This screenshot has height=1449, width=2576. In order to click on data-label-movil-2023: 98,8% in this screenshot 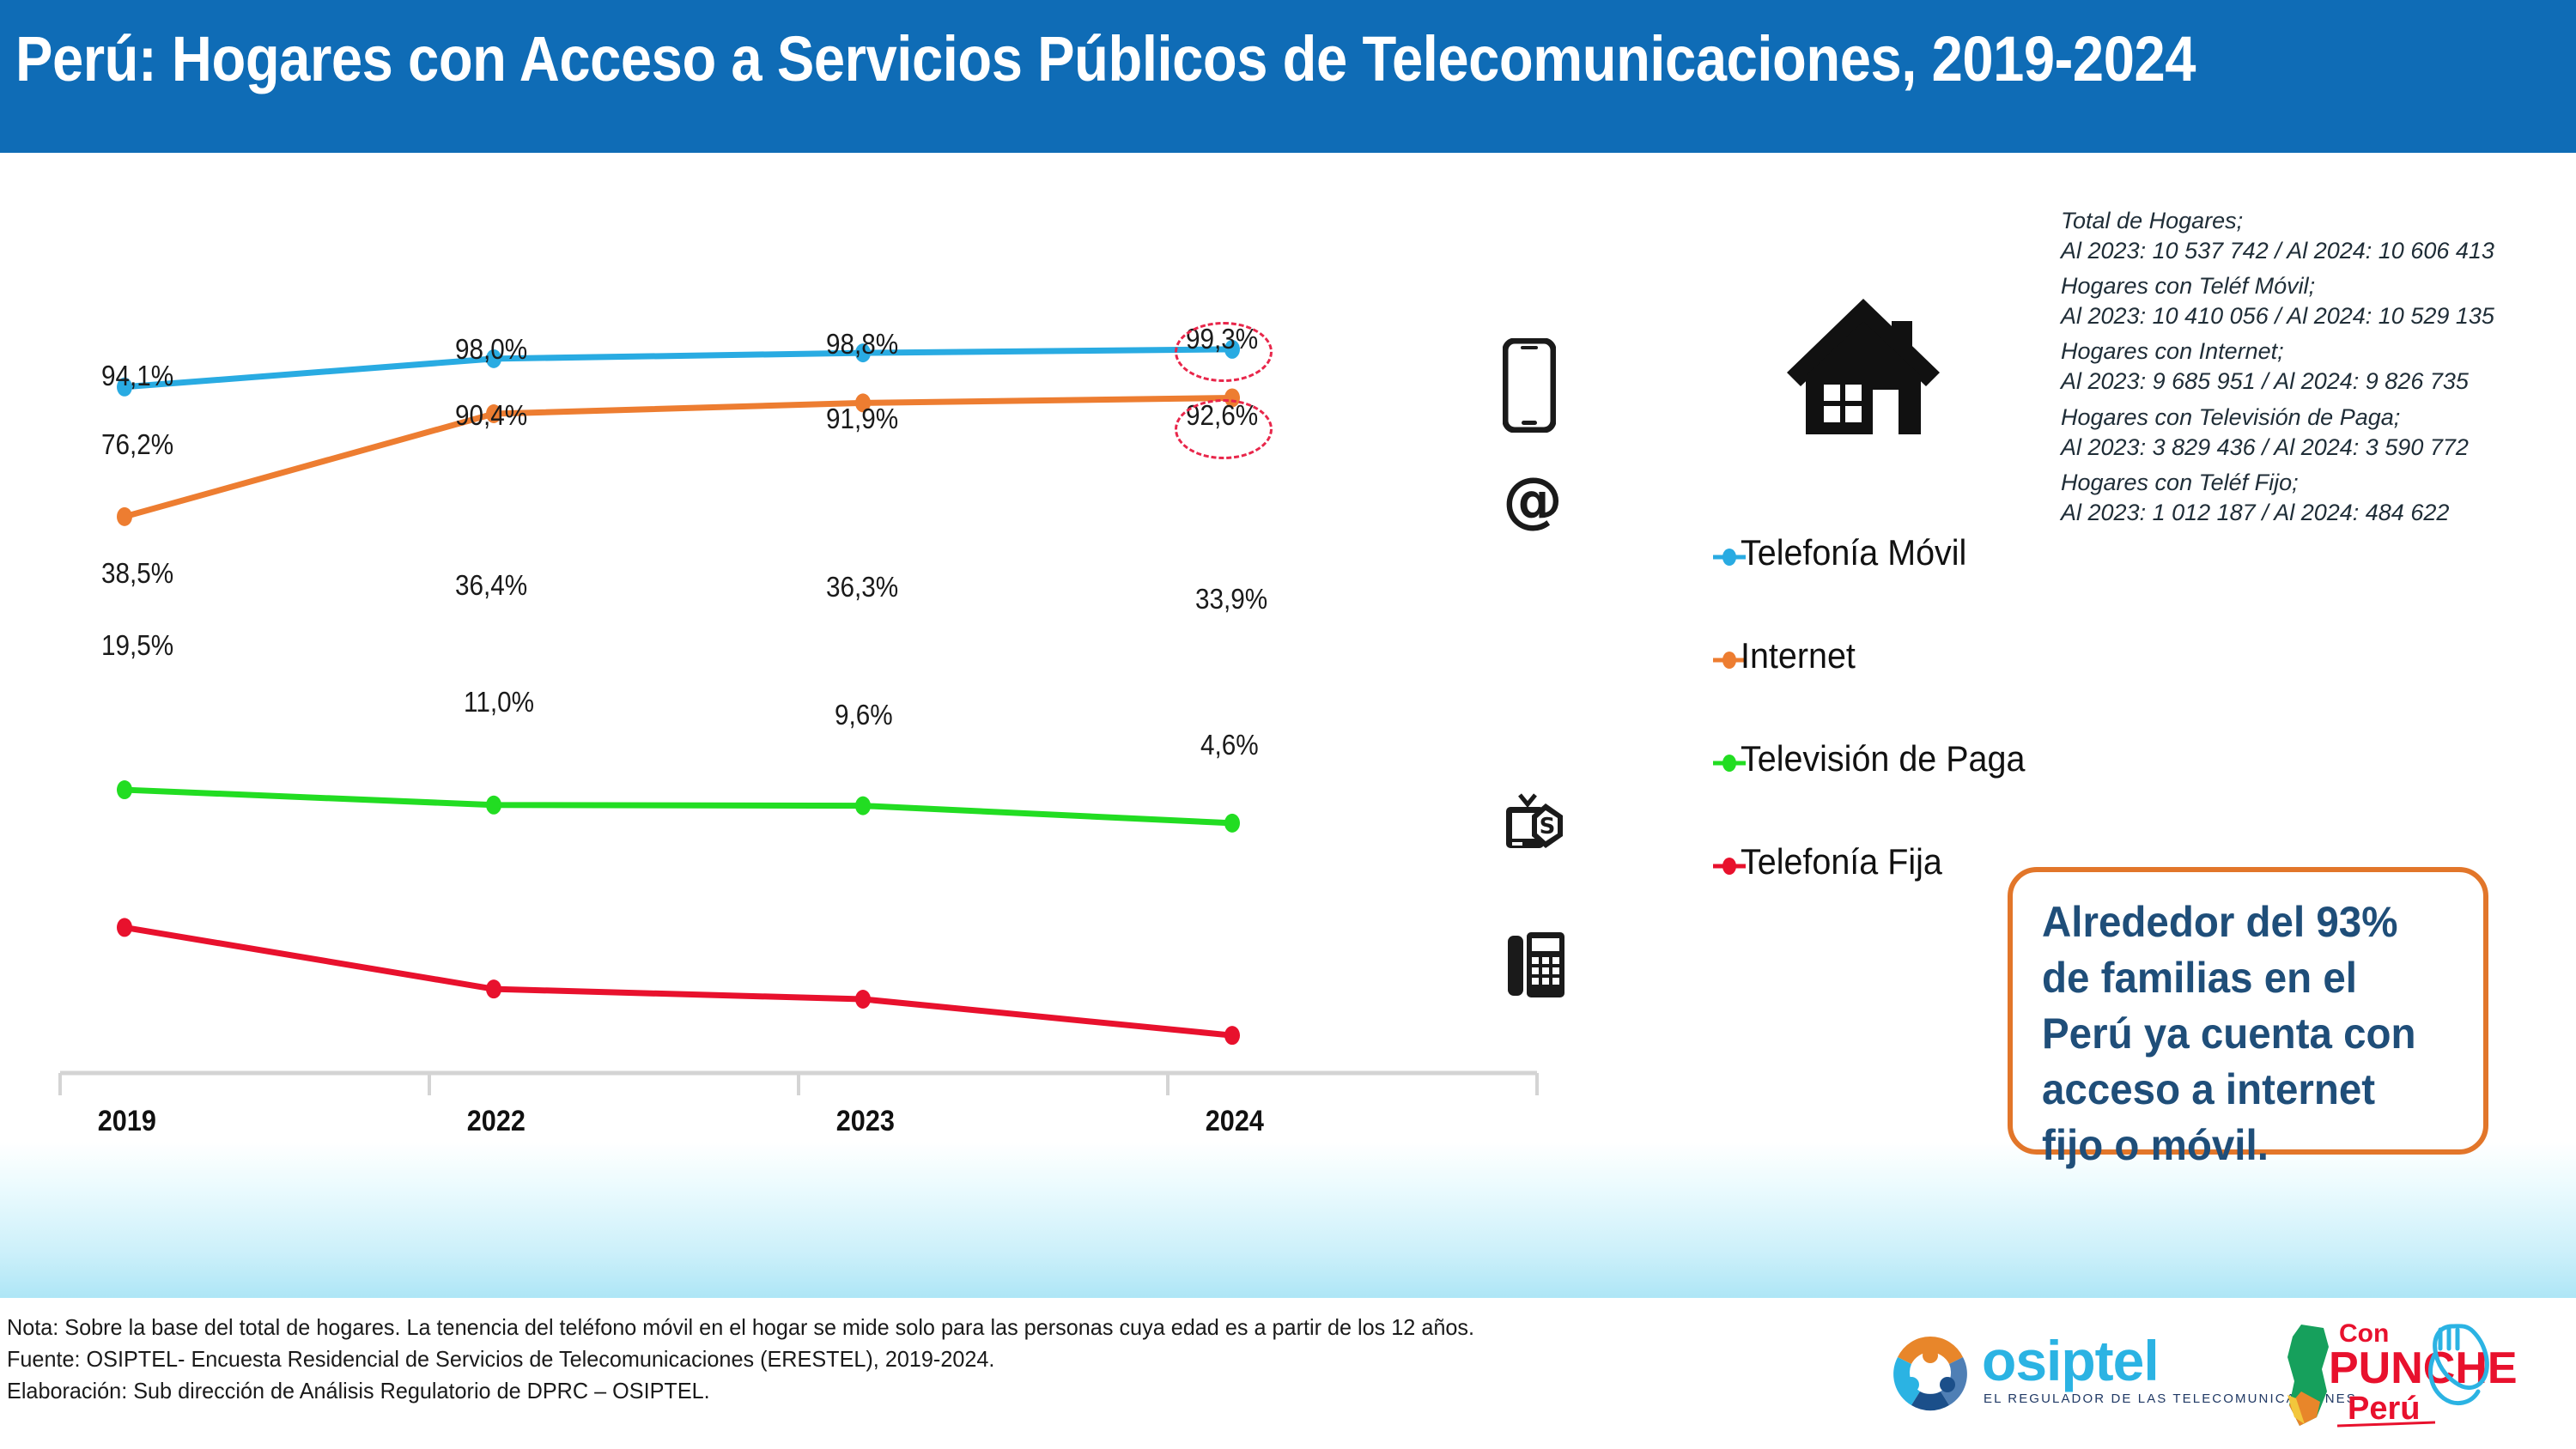, I will do `click(863, 344)`.